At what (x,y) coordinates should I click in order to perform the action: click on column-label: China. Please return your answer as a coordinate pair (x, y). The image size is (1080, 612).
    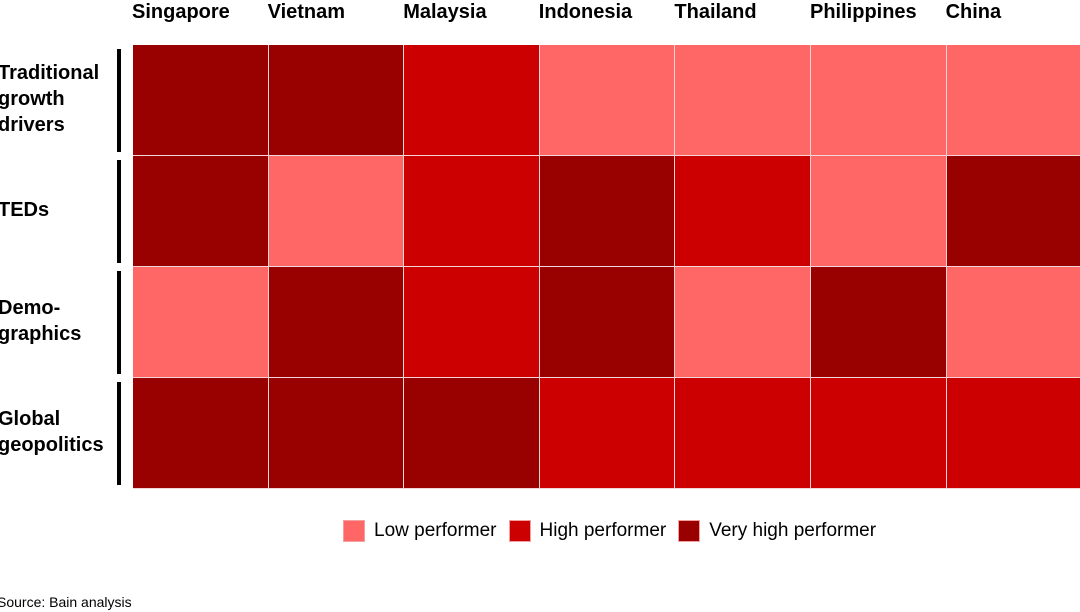
    Looking at the image, I should click on (973, 12).